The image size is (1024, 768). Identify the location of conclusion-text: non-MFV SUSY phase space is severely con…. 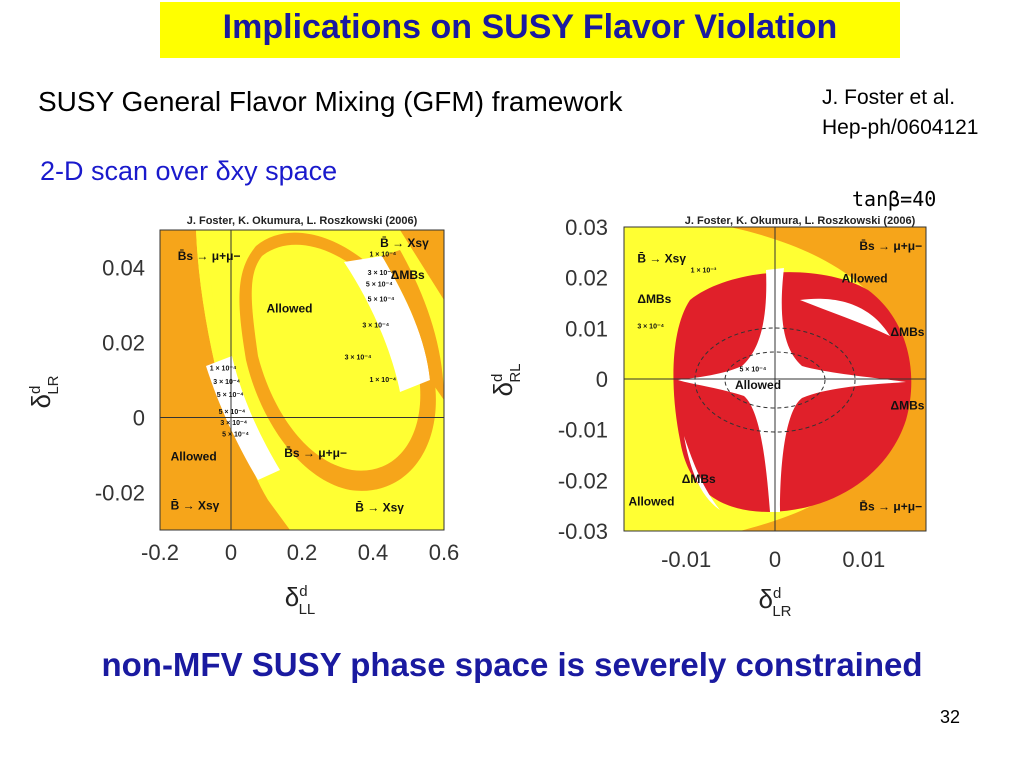
(512, 664).